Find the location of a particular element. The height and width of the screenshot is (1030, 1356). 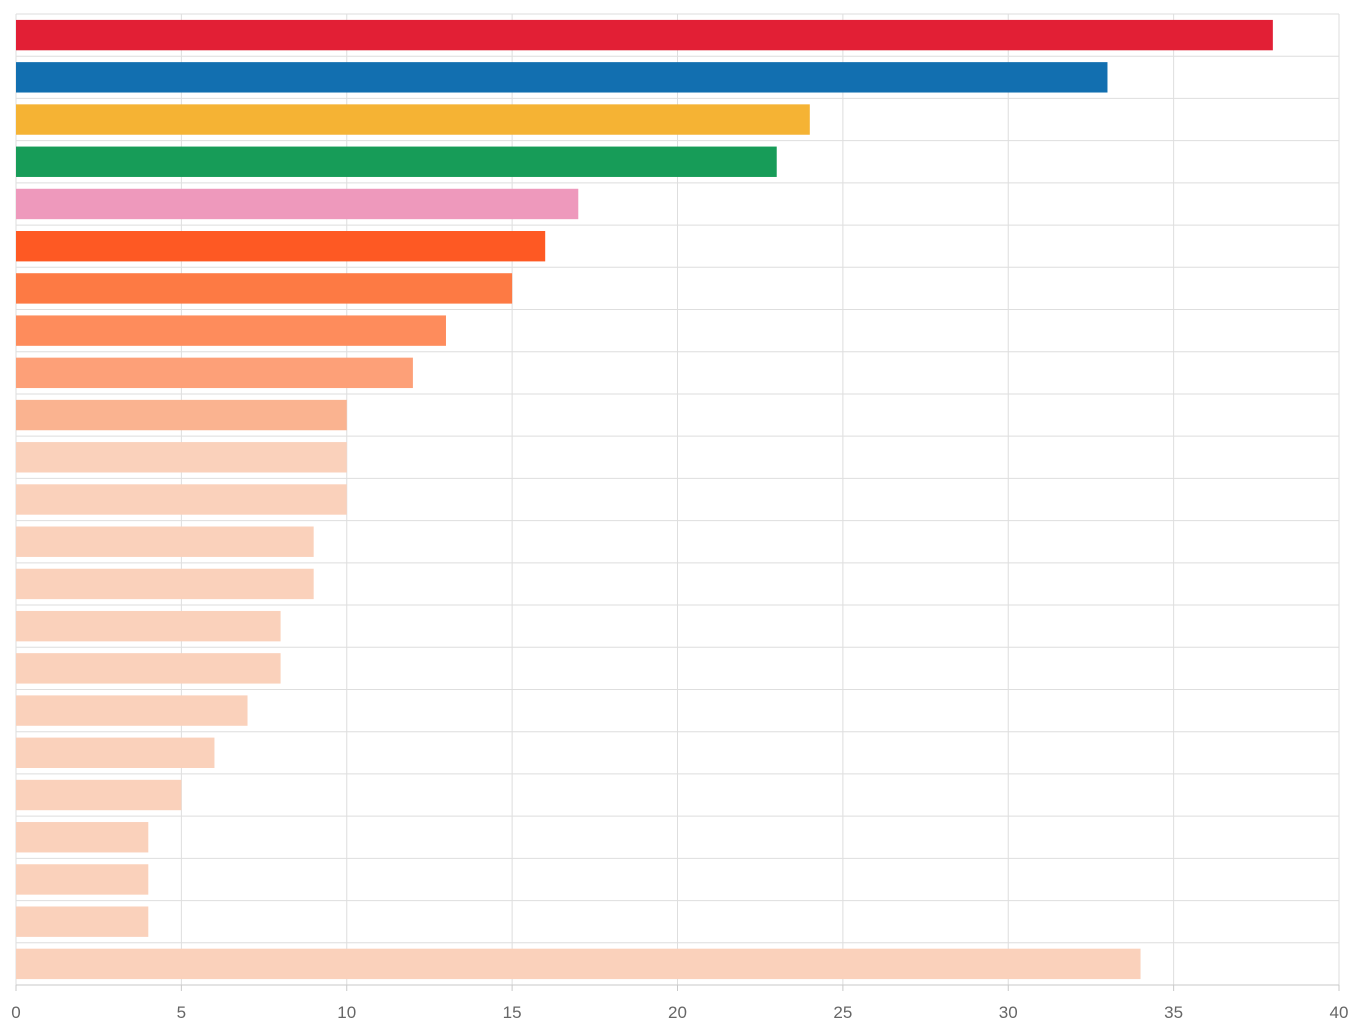

x-tick-label: 5 is located at coordinates (181, 1012).